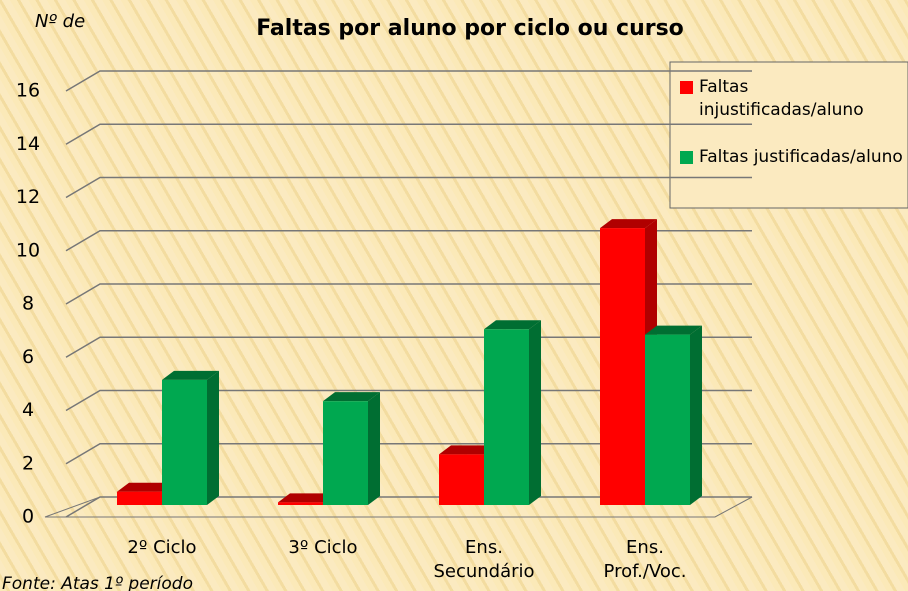 Image resolution: width=908 pixels, height=591 pixels. What do you see at coordinates (323, 547) in the screenshot?
I see `x-tick-label: 3º Ciclo` at bounding box center [323, 547].